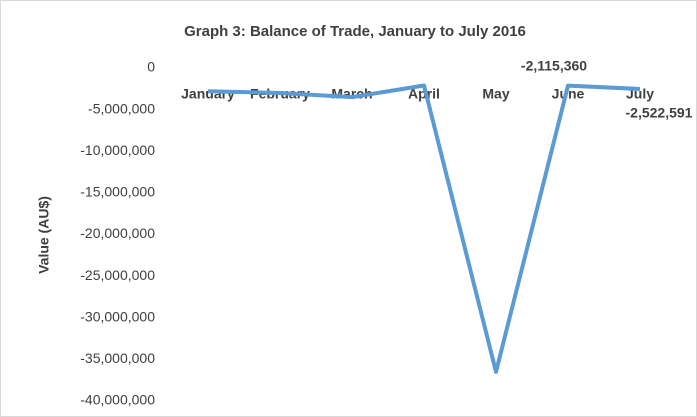 The width and height of the screenshot is (697, 417). Describe the element at coordinates (151, 67) in the screenshot. I see `y-tick-label: 0` at that location.